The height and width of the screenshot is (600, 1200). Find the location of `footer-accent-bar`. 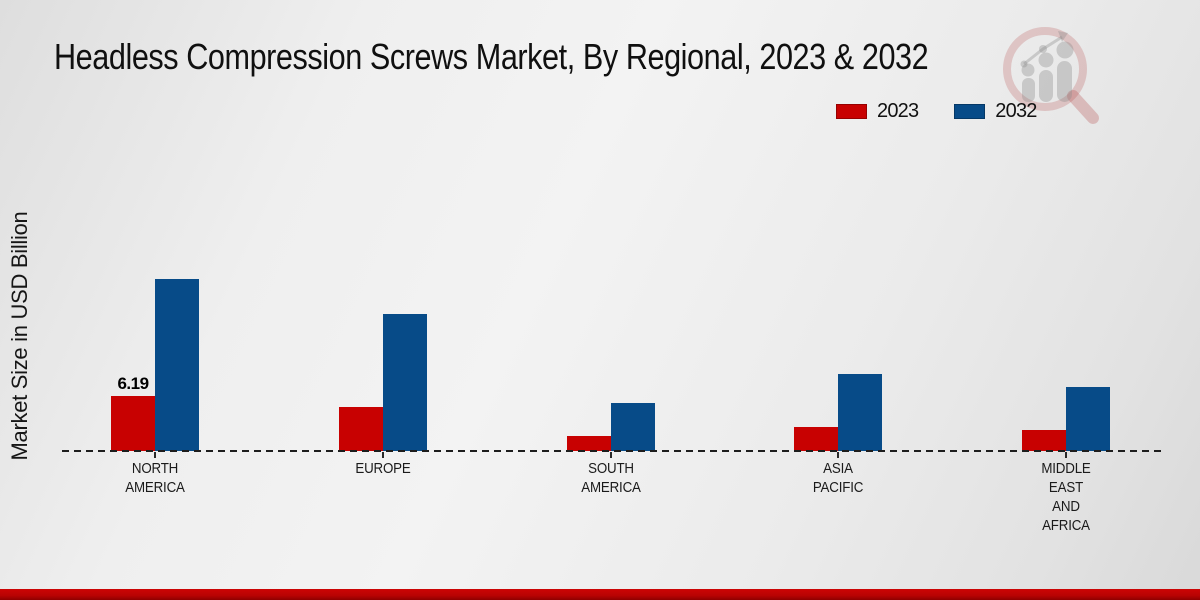

footer-accent-bar is located at coordinates (600, 594).